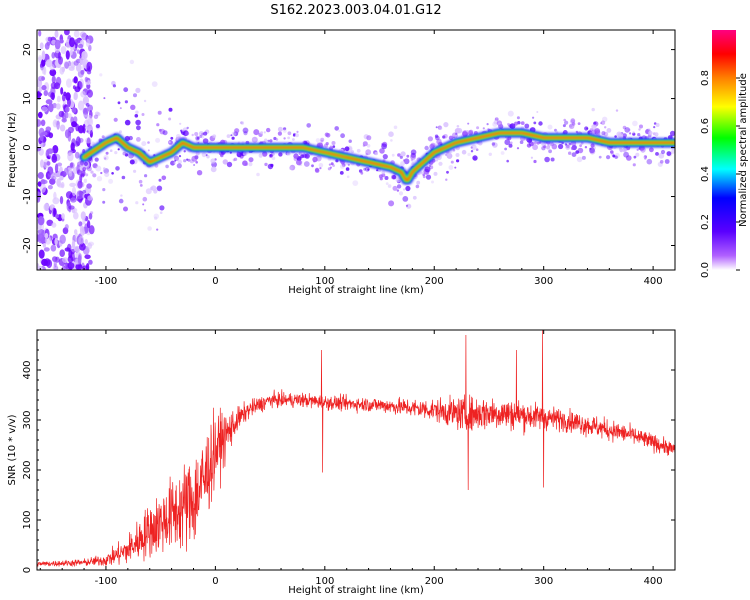  What do you see at coordinates (215, 281) in the screenshot?
I see `x-tick-label: 0` at bounding box center [215, 281].